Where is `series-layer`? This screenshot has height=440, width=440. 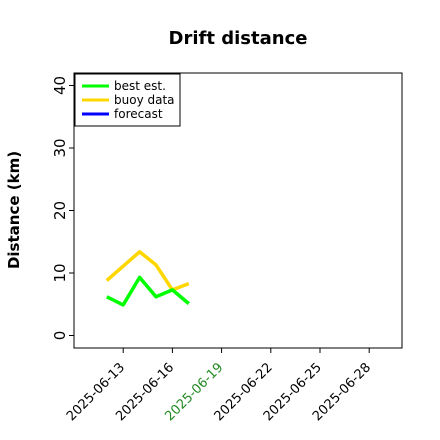 series-layer is located at coordinates (147, 278).